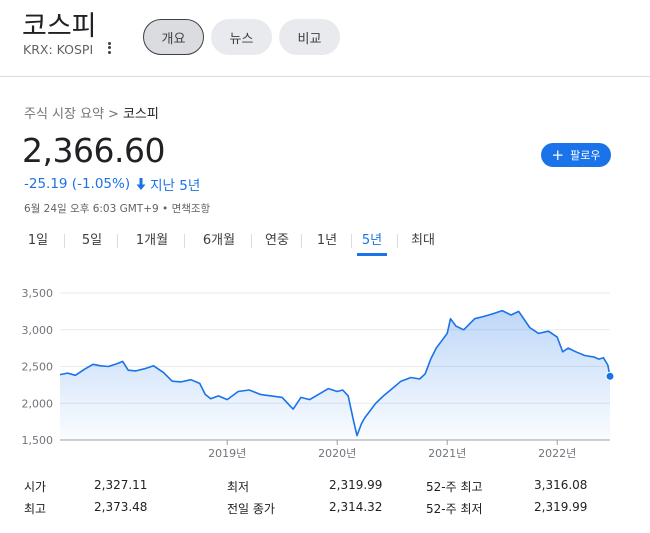 This screenshot has height=533, width=650. What do you see at coordinates (117, 209) in the screenshot?
I see `timestamp-disclaimer: 6월 24일 오후 6:03 GMT+9 • 면책조항` at bounding box center [117, 209].